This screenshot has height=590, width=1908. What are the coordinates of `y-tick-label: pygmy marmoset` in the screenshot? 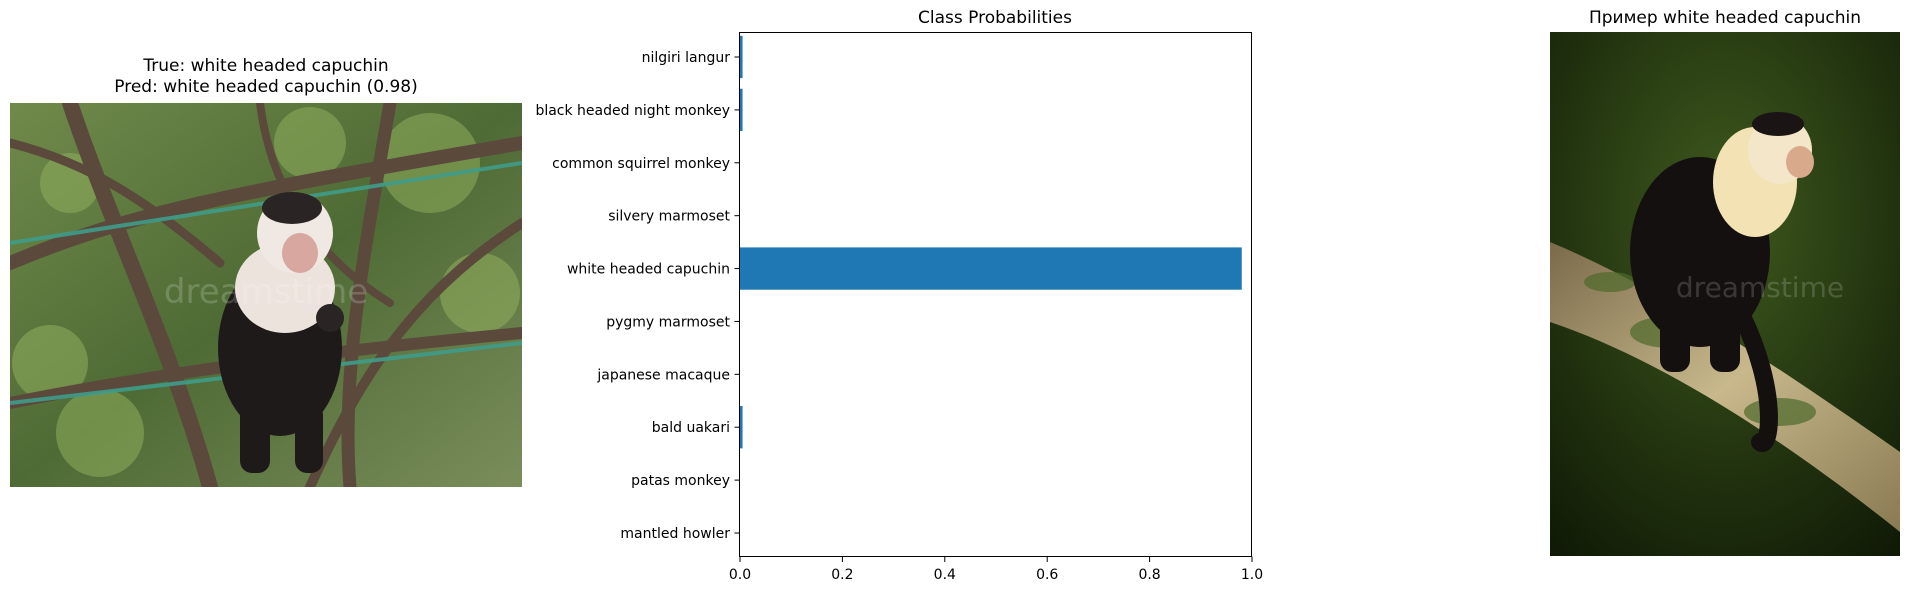 It's located at (668, 322).